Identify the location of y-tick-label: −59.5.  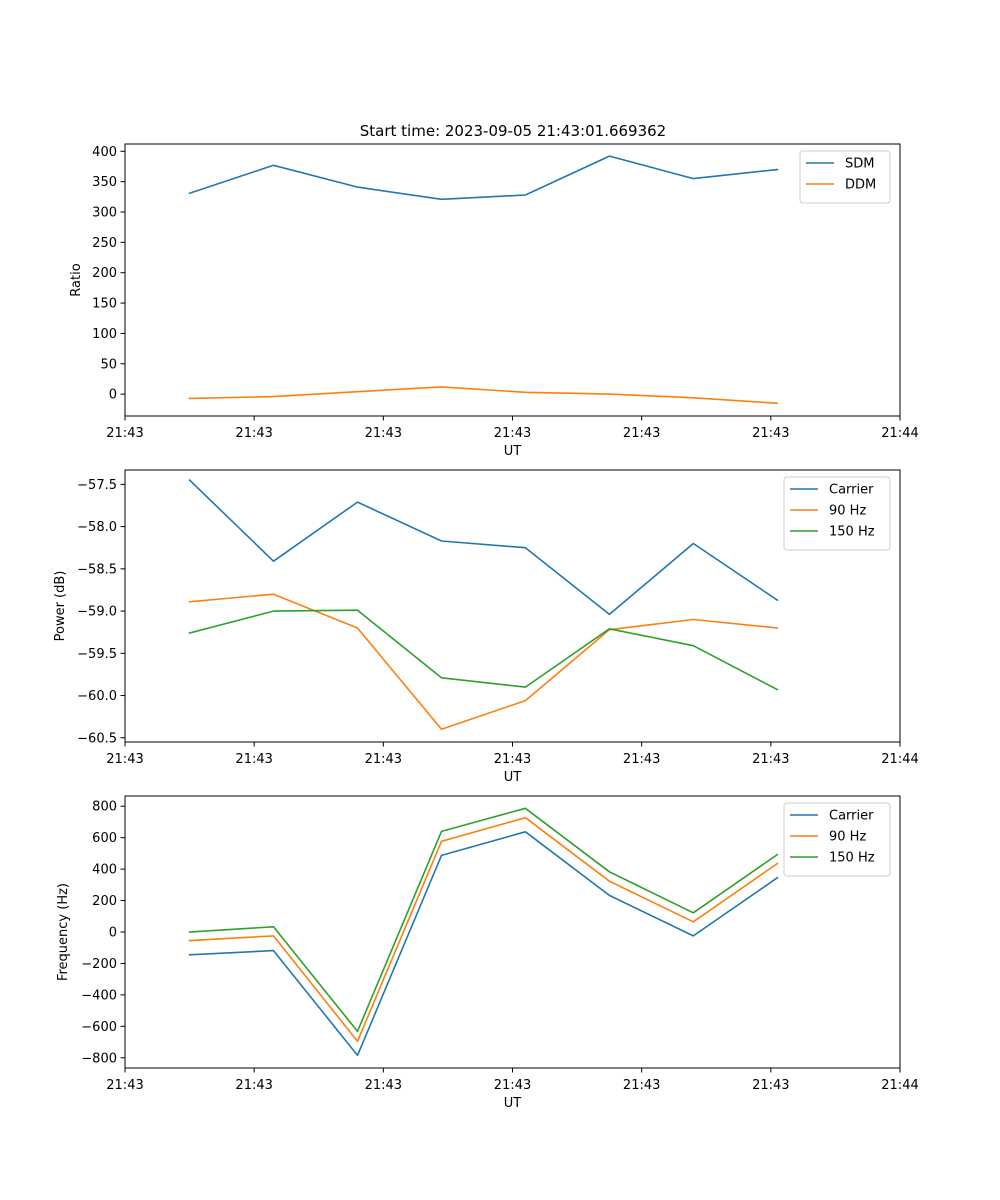
(97, 654).